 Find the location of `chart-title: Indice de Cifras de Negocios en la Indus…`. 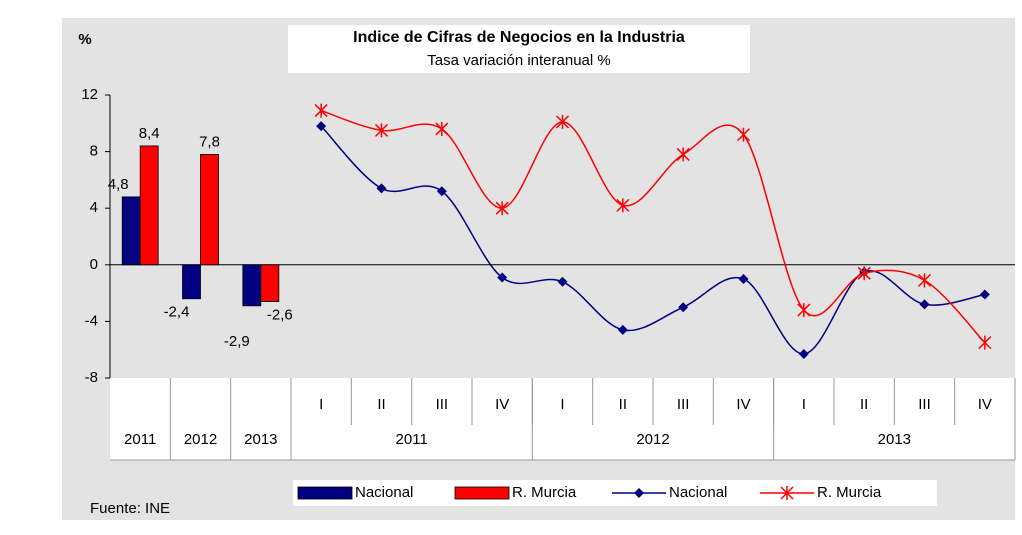

chart-title: Indice de Cifras de Negocios en la Indus… is located at coordinates (519, 37).